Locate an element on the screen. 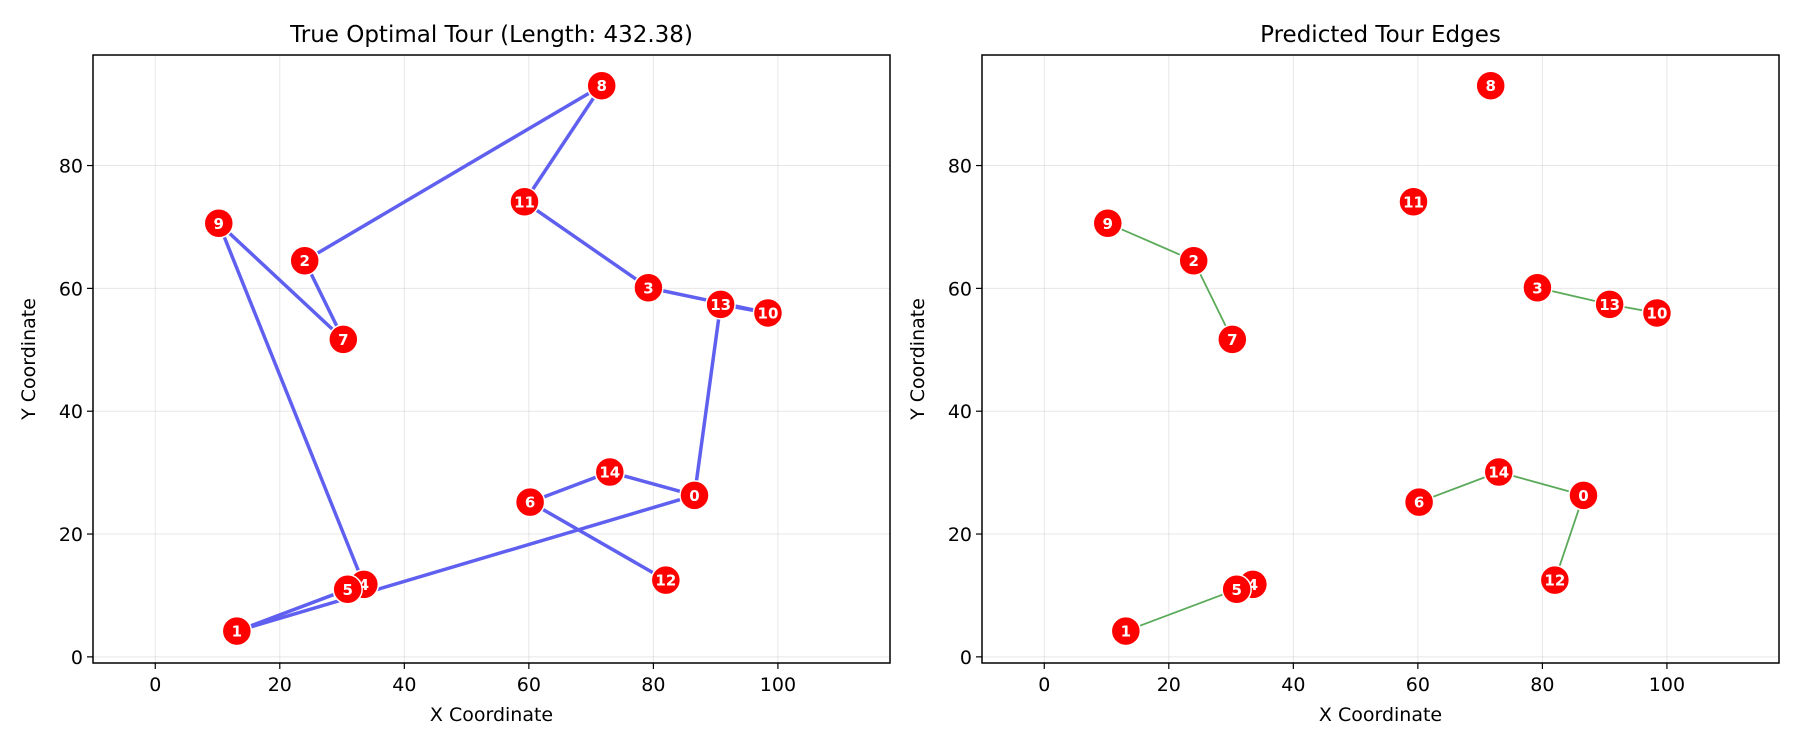 This screenshot has width=1800, height=750. chart-title: Predicted Tour Edges is located at coordinates (1380, 35).